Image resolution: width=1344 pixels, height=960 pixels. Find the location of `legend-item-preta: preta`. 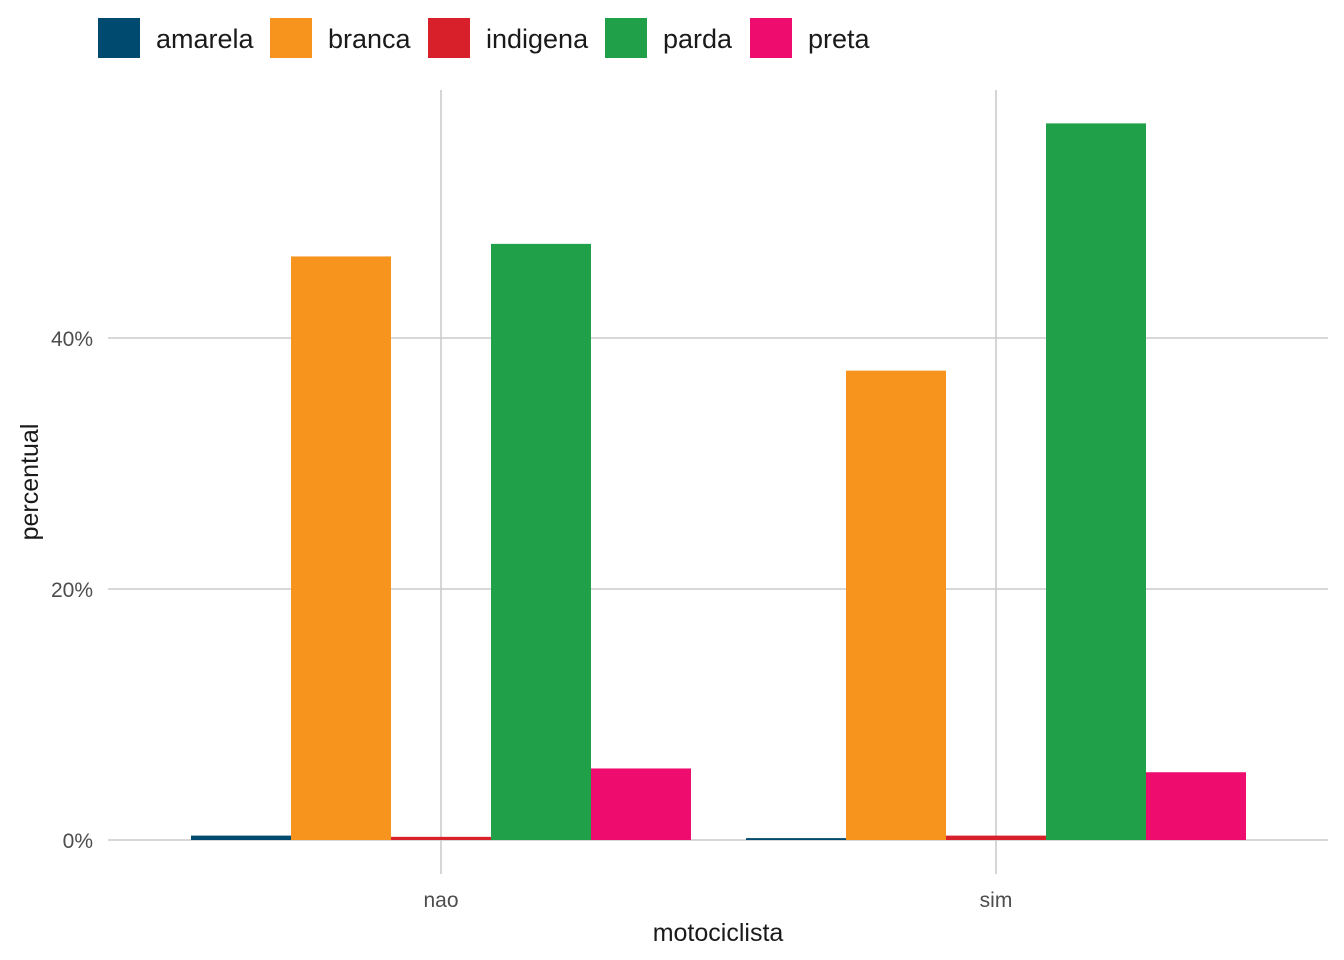

legend-item-preta: preta is located at coordinates (810, 38).